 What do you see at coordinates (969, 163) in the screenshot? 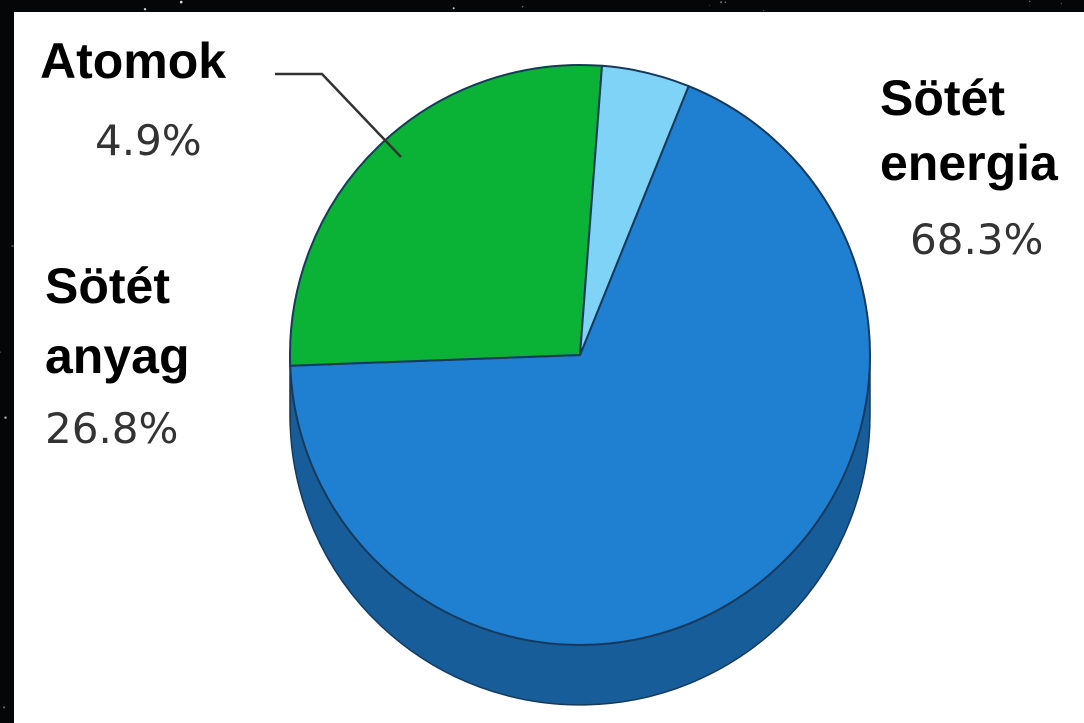
I see `dark-energy-name-line-2: energia` at bounding box center [969, 163].